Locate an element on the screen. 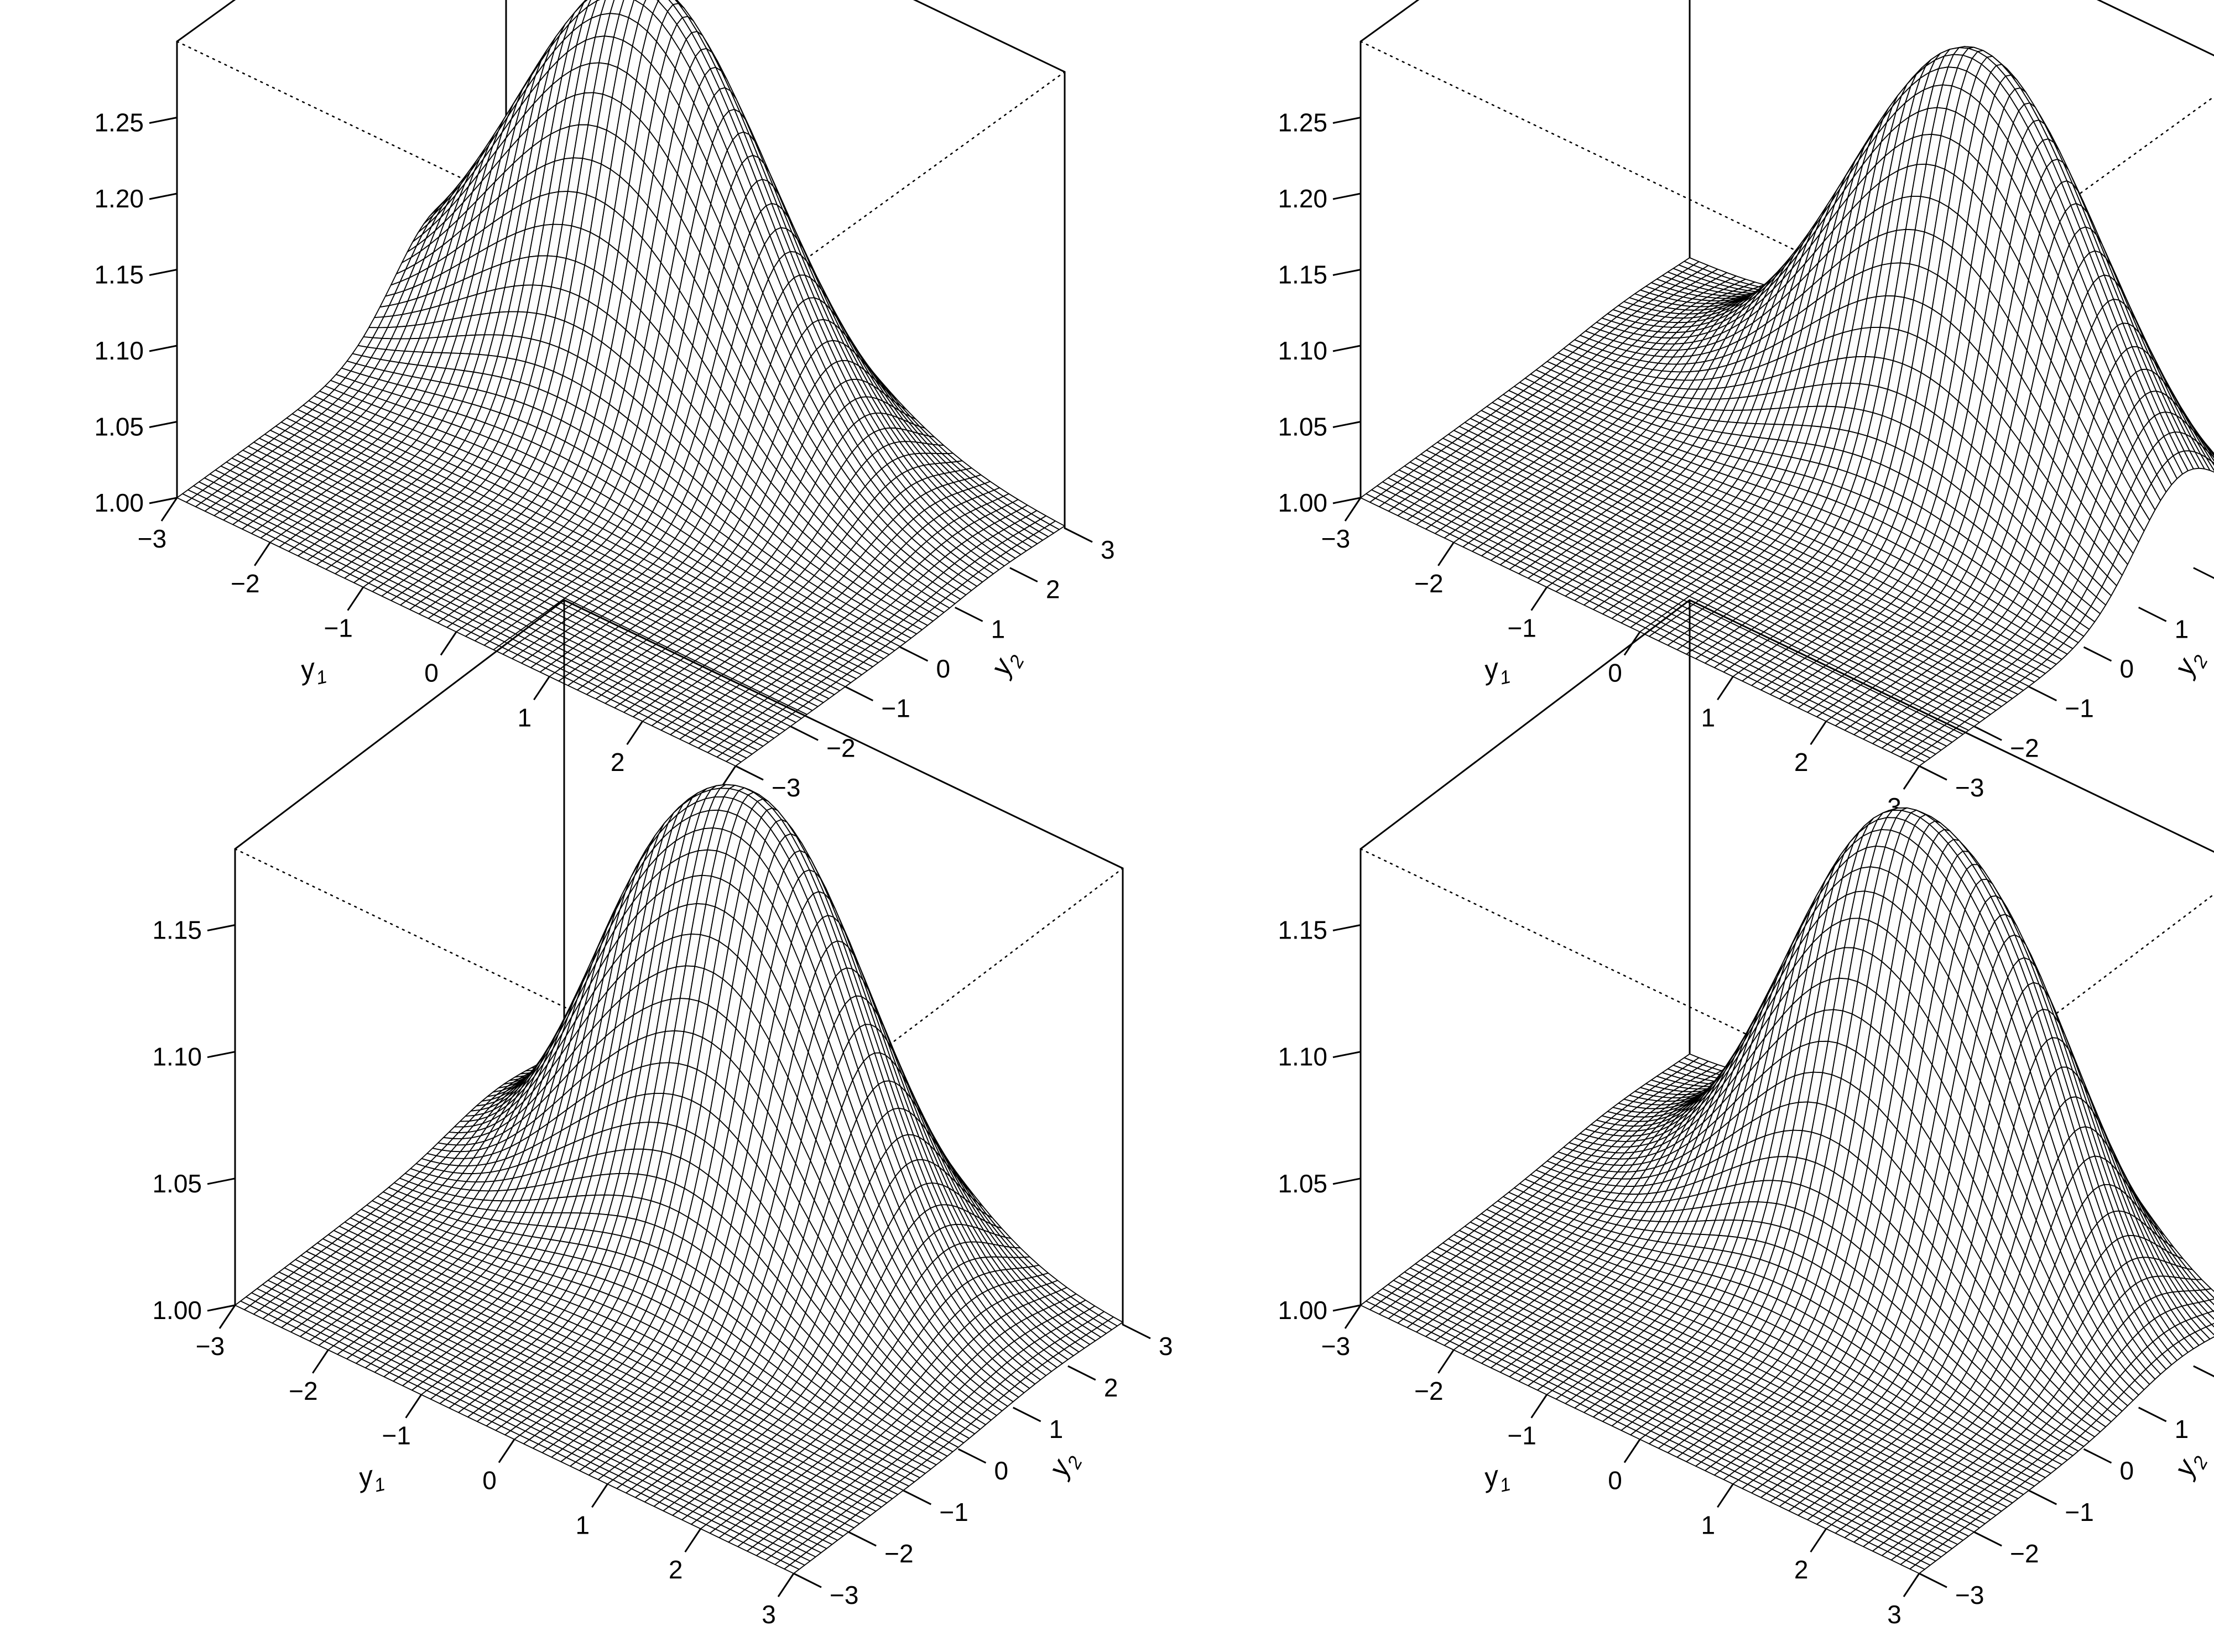 The height and width of the screenshot is (1652, 2214). y2-tick-label: −1 is located at coordinates (896, 708).